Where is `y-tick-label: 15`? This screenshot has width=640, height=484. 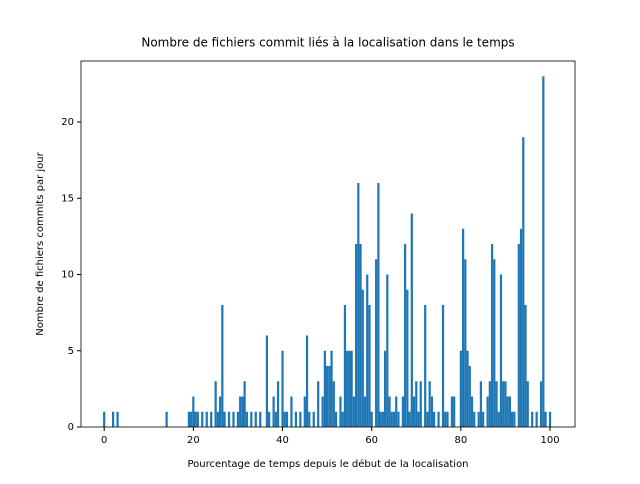 y-tick-label: 15 is located at coordinates (67, 198).